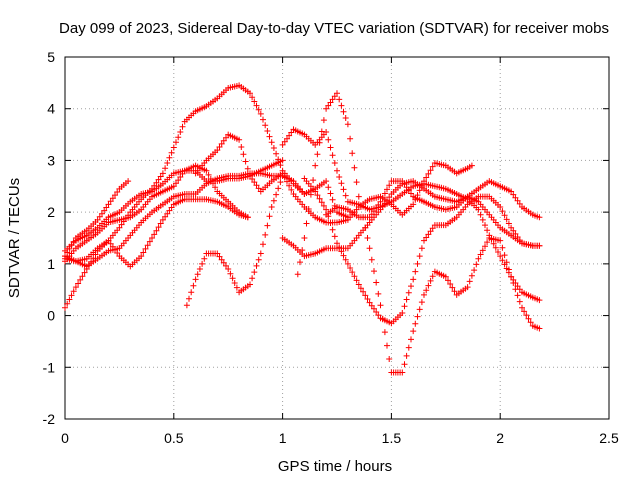 This screenshot has width=640, height=480. Describe the element at coordinates (51, 212) in the screenshot. I see `y-tick-label: 2` at that location.